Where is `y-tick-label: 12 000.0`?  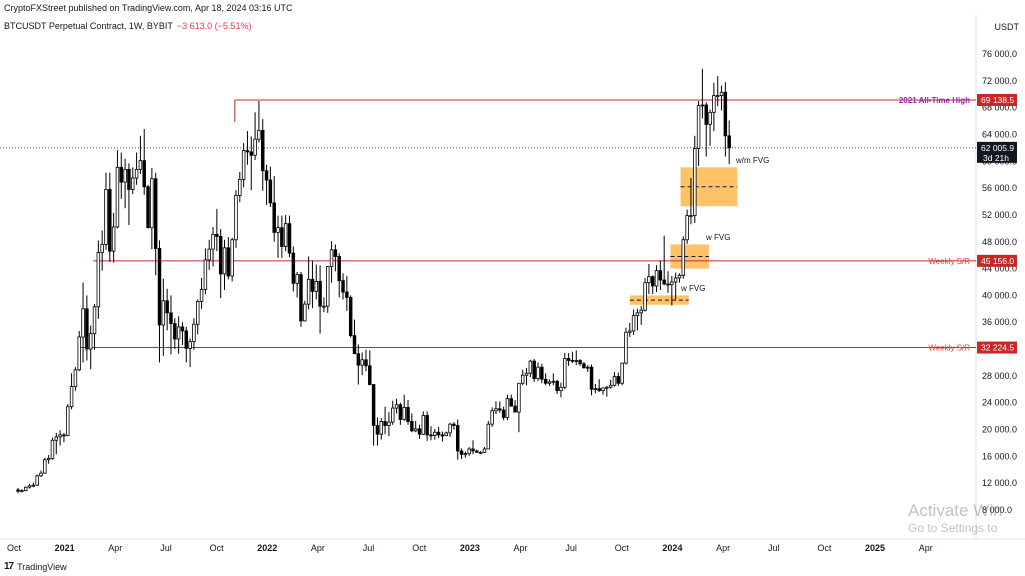 y-tick-label: 12 000.0 is located at coordinates (999, 483).